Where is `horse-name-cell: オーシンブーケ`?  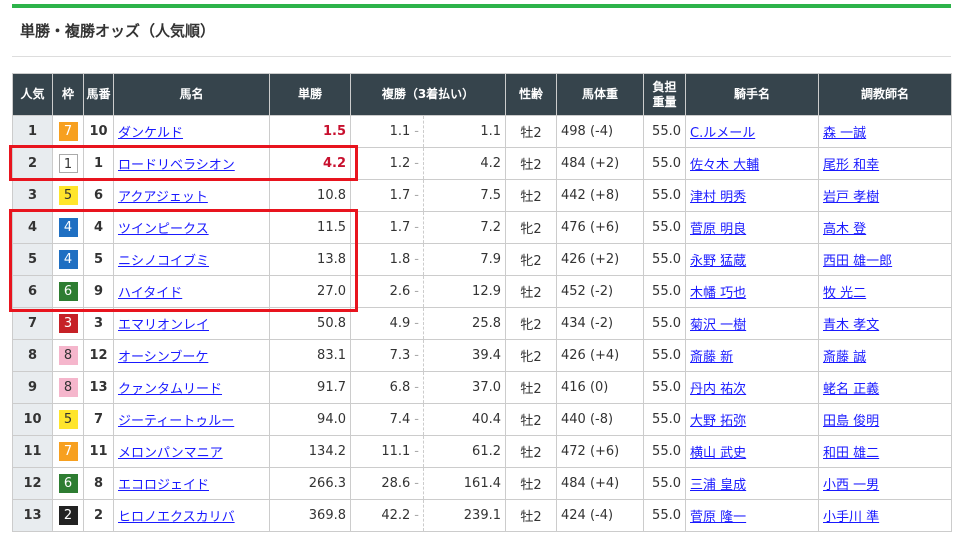 horse-name-cell: オーシンブーケ is located at coordinates (191, 355).